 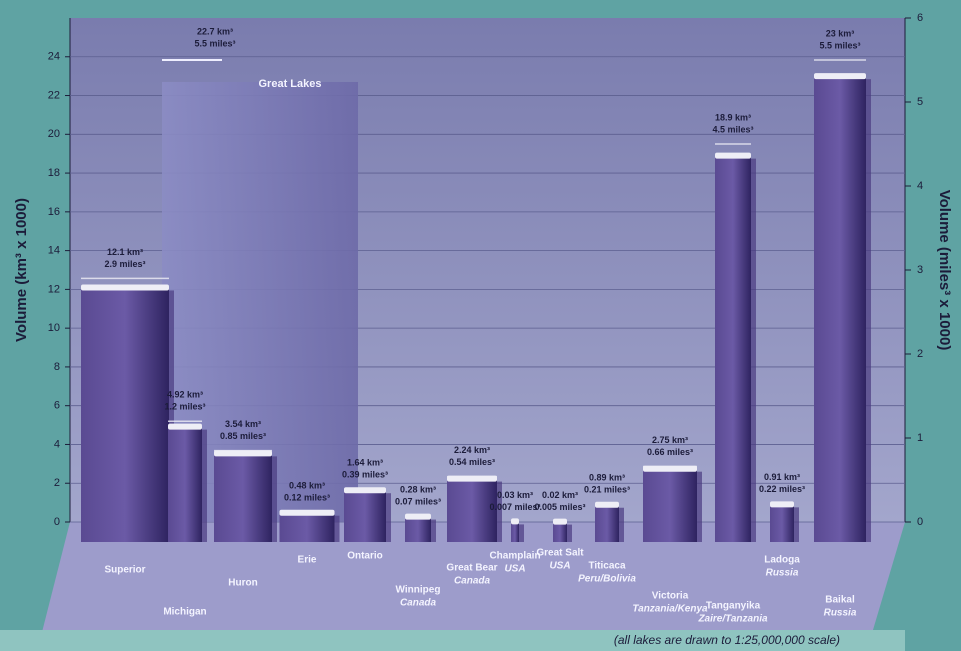 What do you see at coordinates (184, 407) in the screenshot?
I see `value-label: 1.2 miles³` at bounding box center [184, 407].